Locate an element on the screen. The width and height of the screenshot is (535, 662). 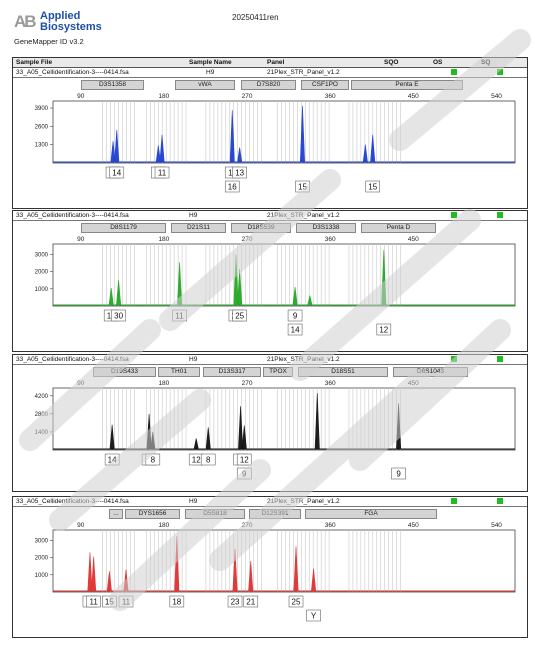
col-os: OS is located at coordinates (438, 62).